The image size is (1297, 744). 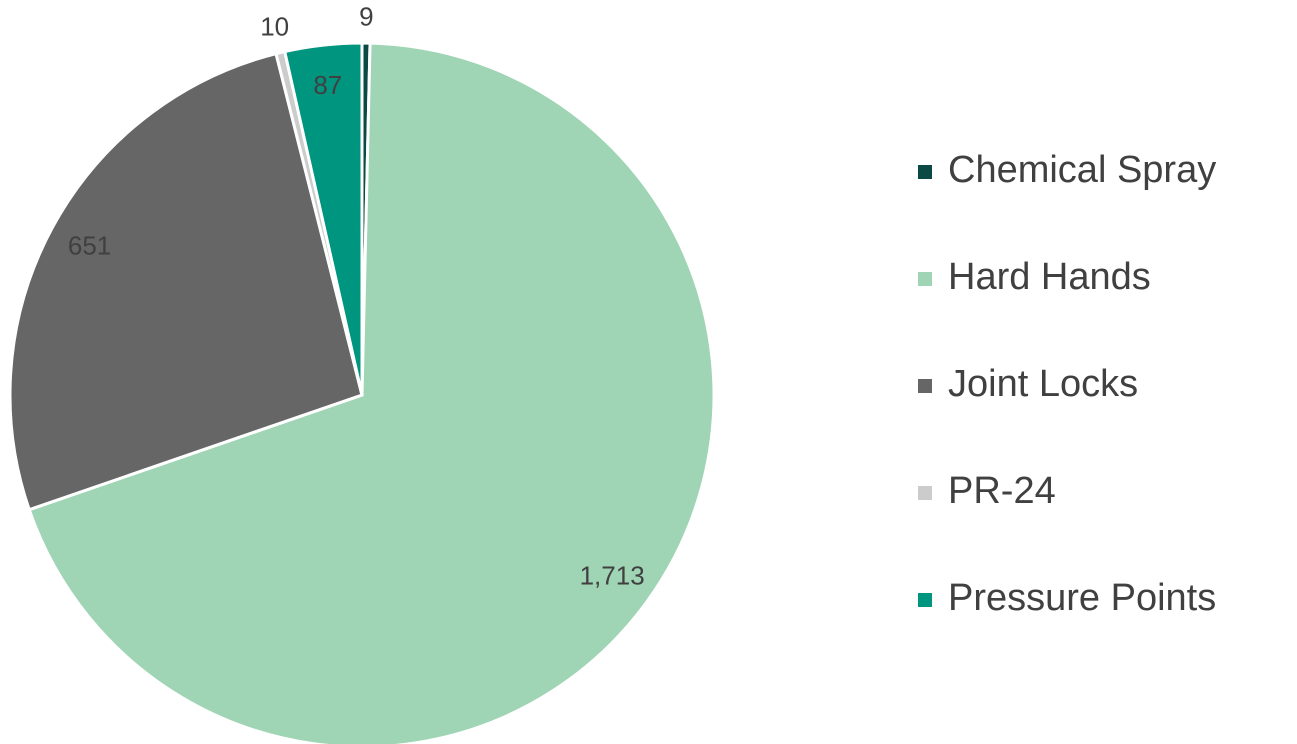 What do you see at coordinates (327, 85) in the screenshot?
I see `value-label: 87` at bounding box center [327, 85].